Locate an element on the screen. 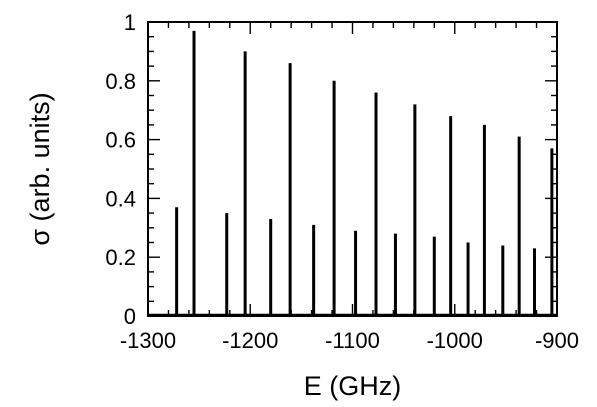  y-tick-label: 1 is located at coordinates (130, 22).